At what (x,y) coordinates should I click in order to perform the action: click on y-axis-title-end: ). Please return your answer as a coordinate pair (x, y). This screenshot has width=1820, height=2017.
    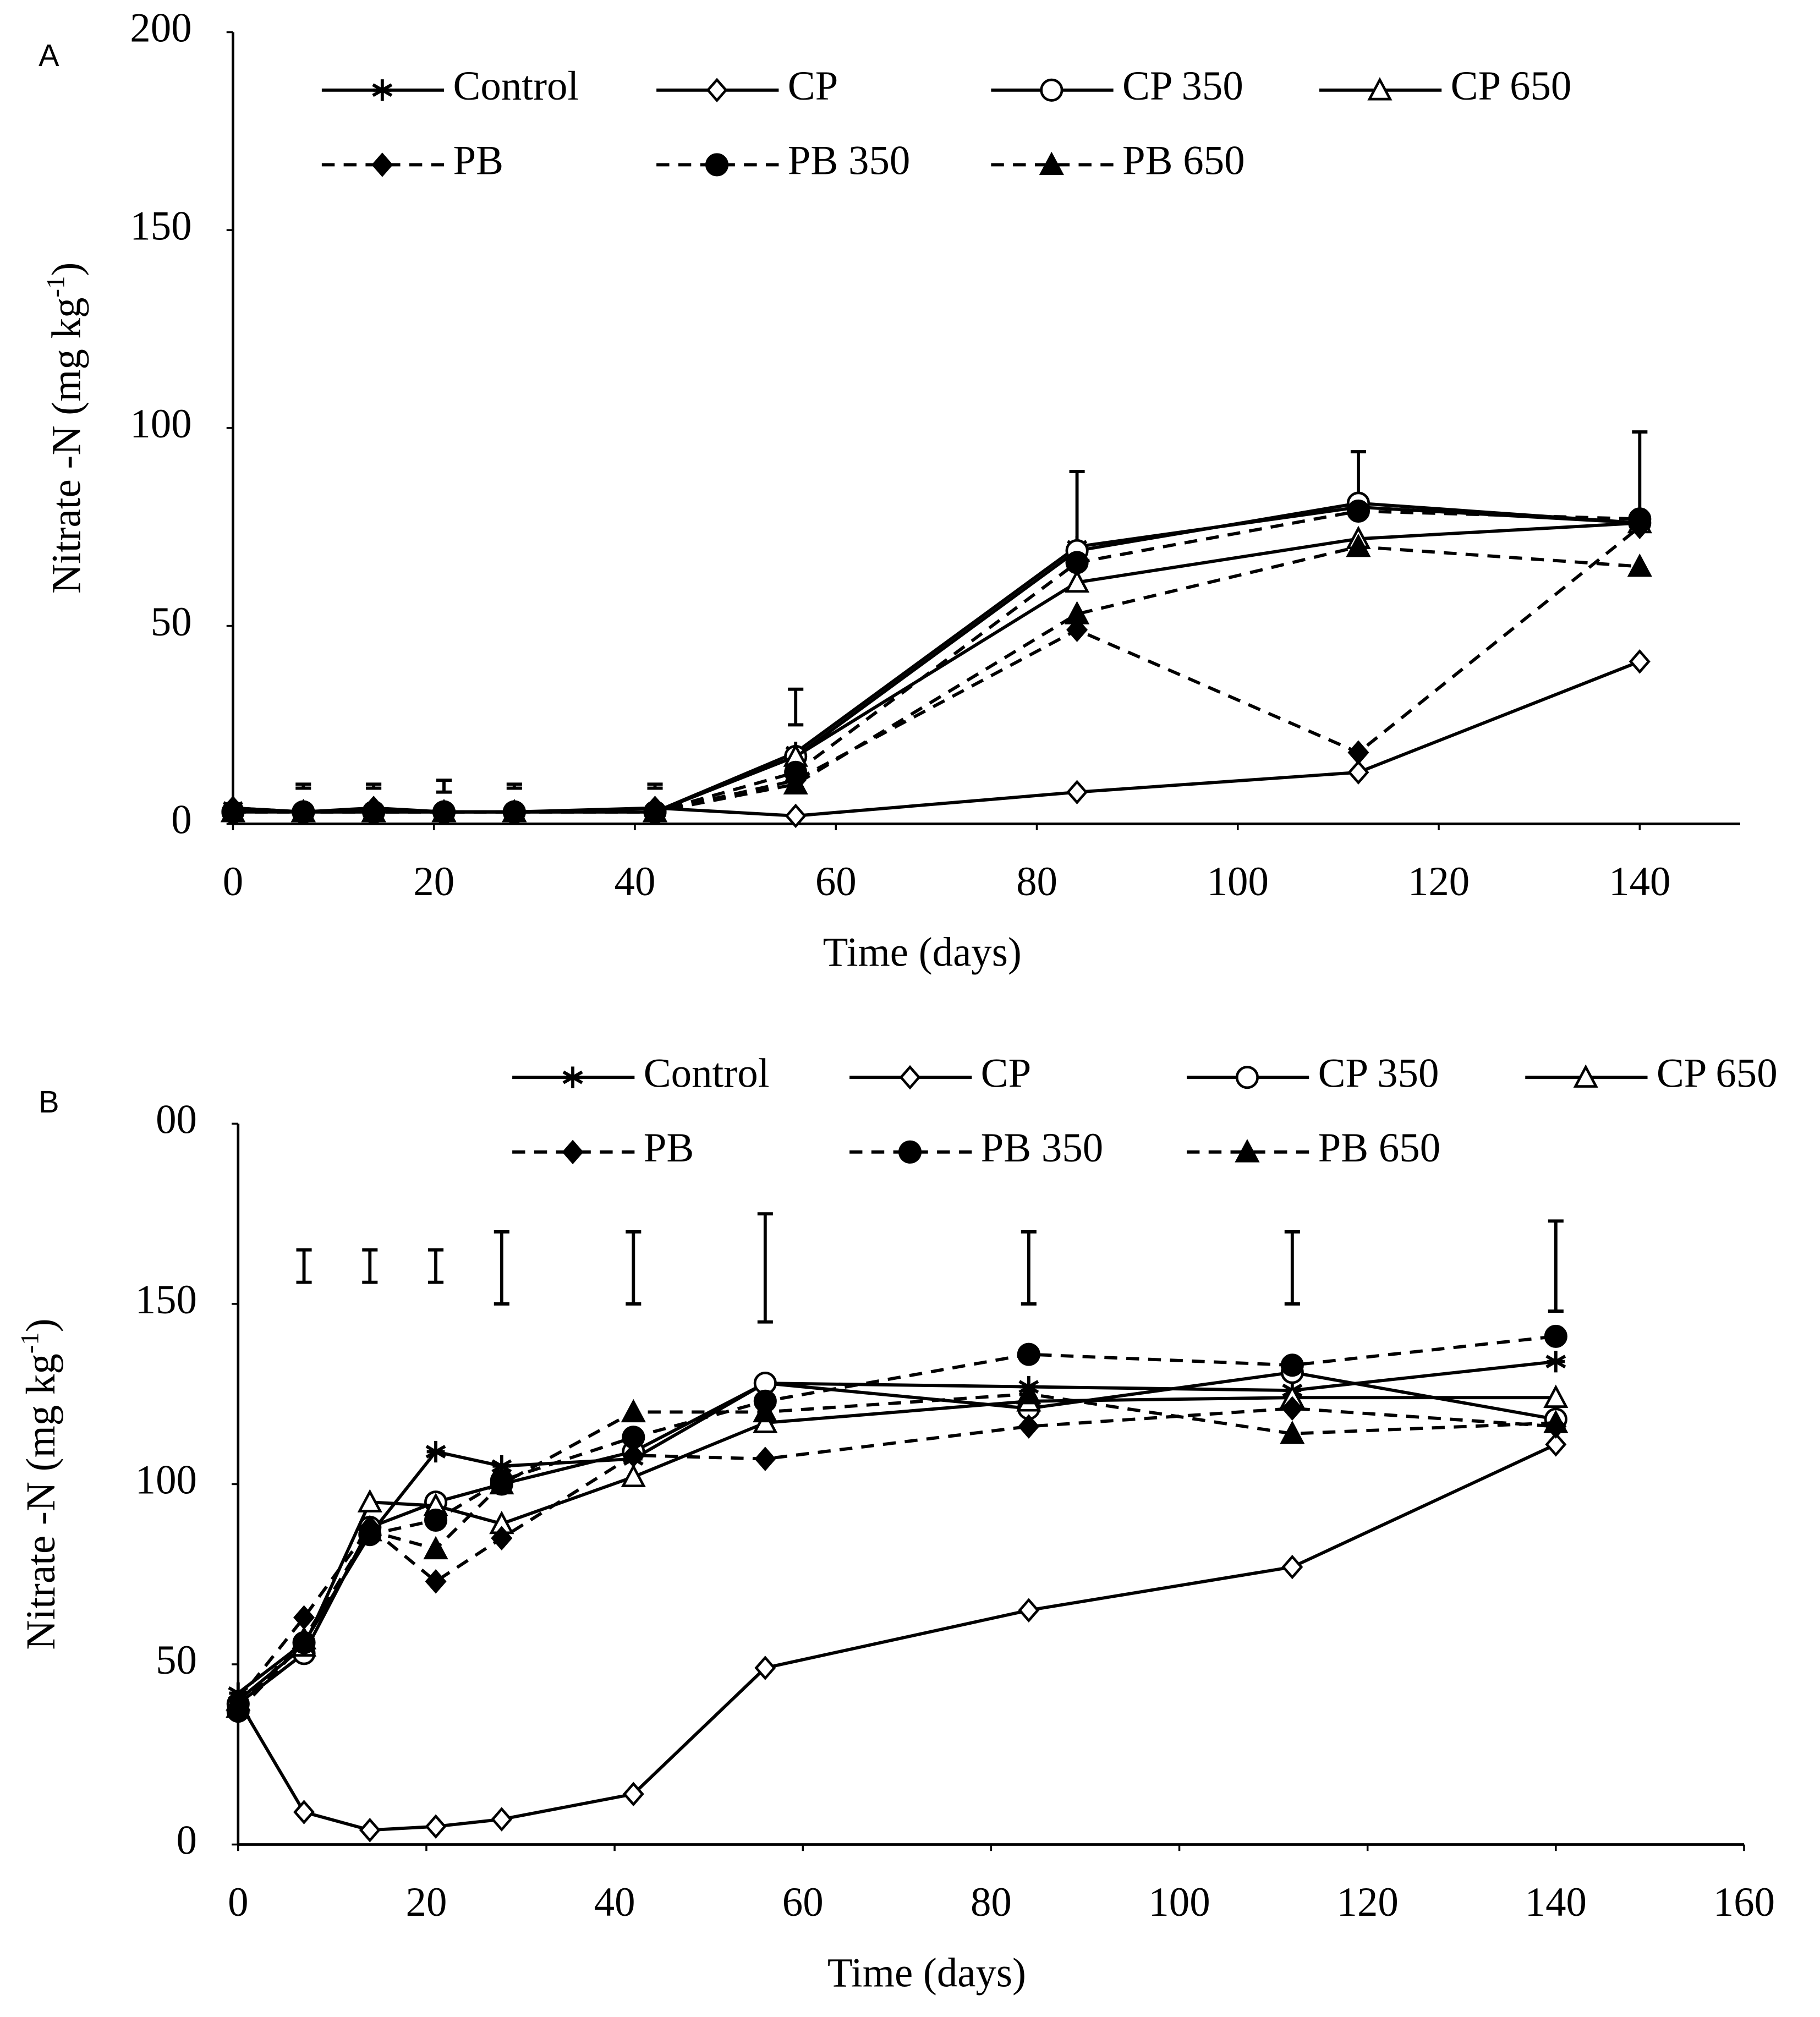
    Looking at the image, I should click on (41, 1325).